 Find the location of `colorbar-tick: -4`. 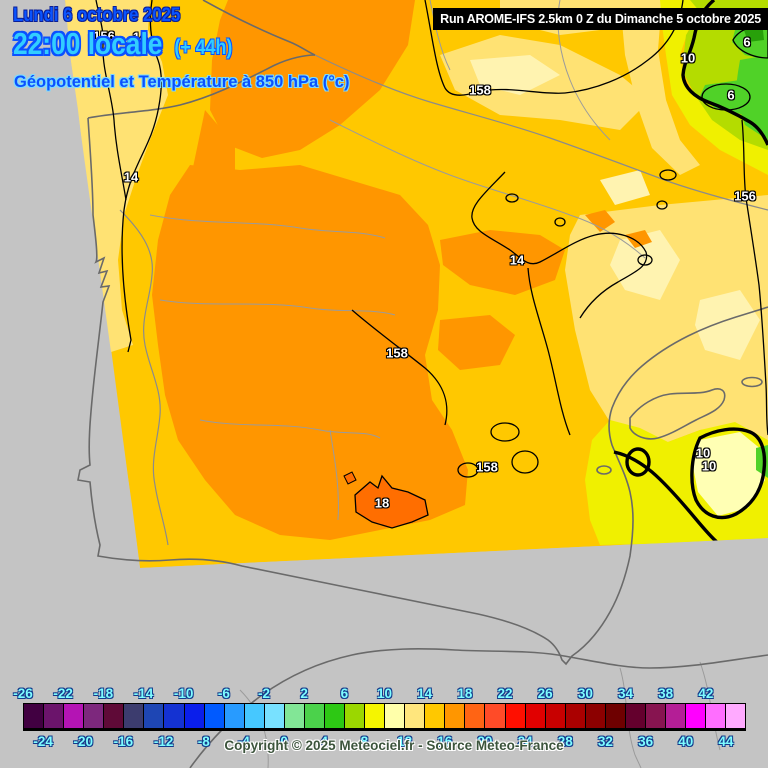

colorbar-tick: -4 is located at coordinates (243, 741).